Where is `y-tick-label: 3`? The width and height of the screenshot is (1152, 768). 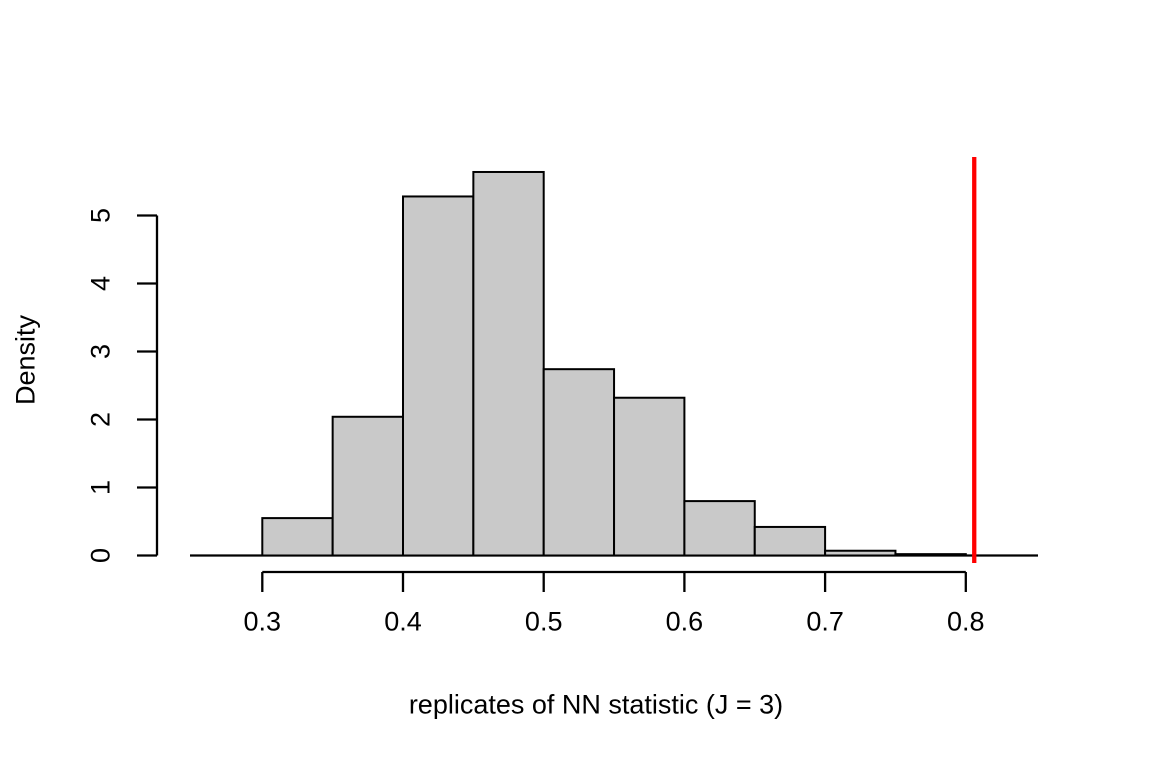
y-tick-label: 3 is located at coordinates (100, 351).